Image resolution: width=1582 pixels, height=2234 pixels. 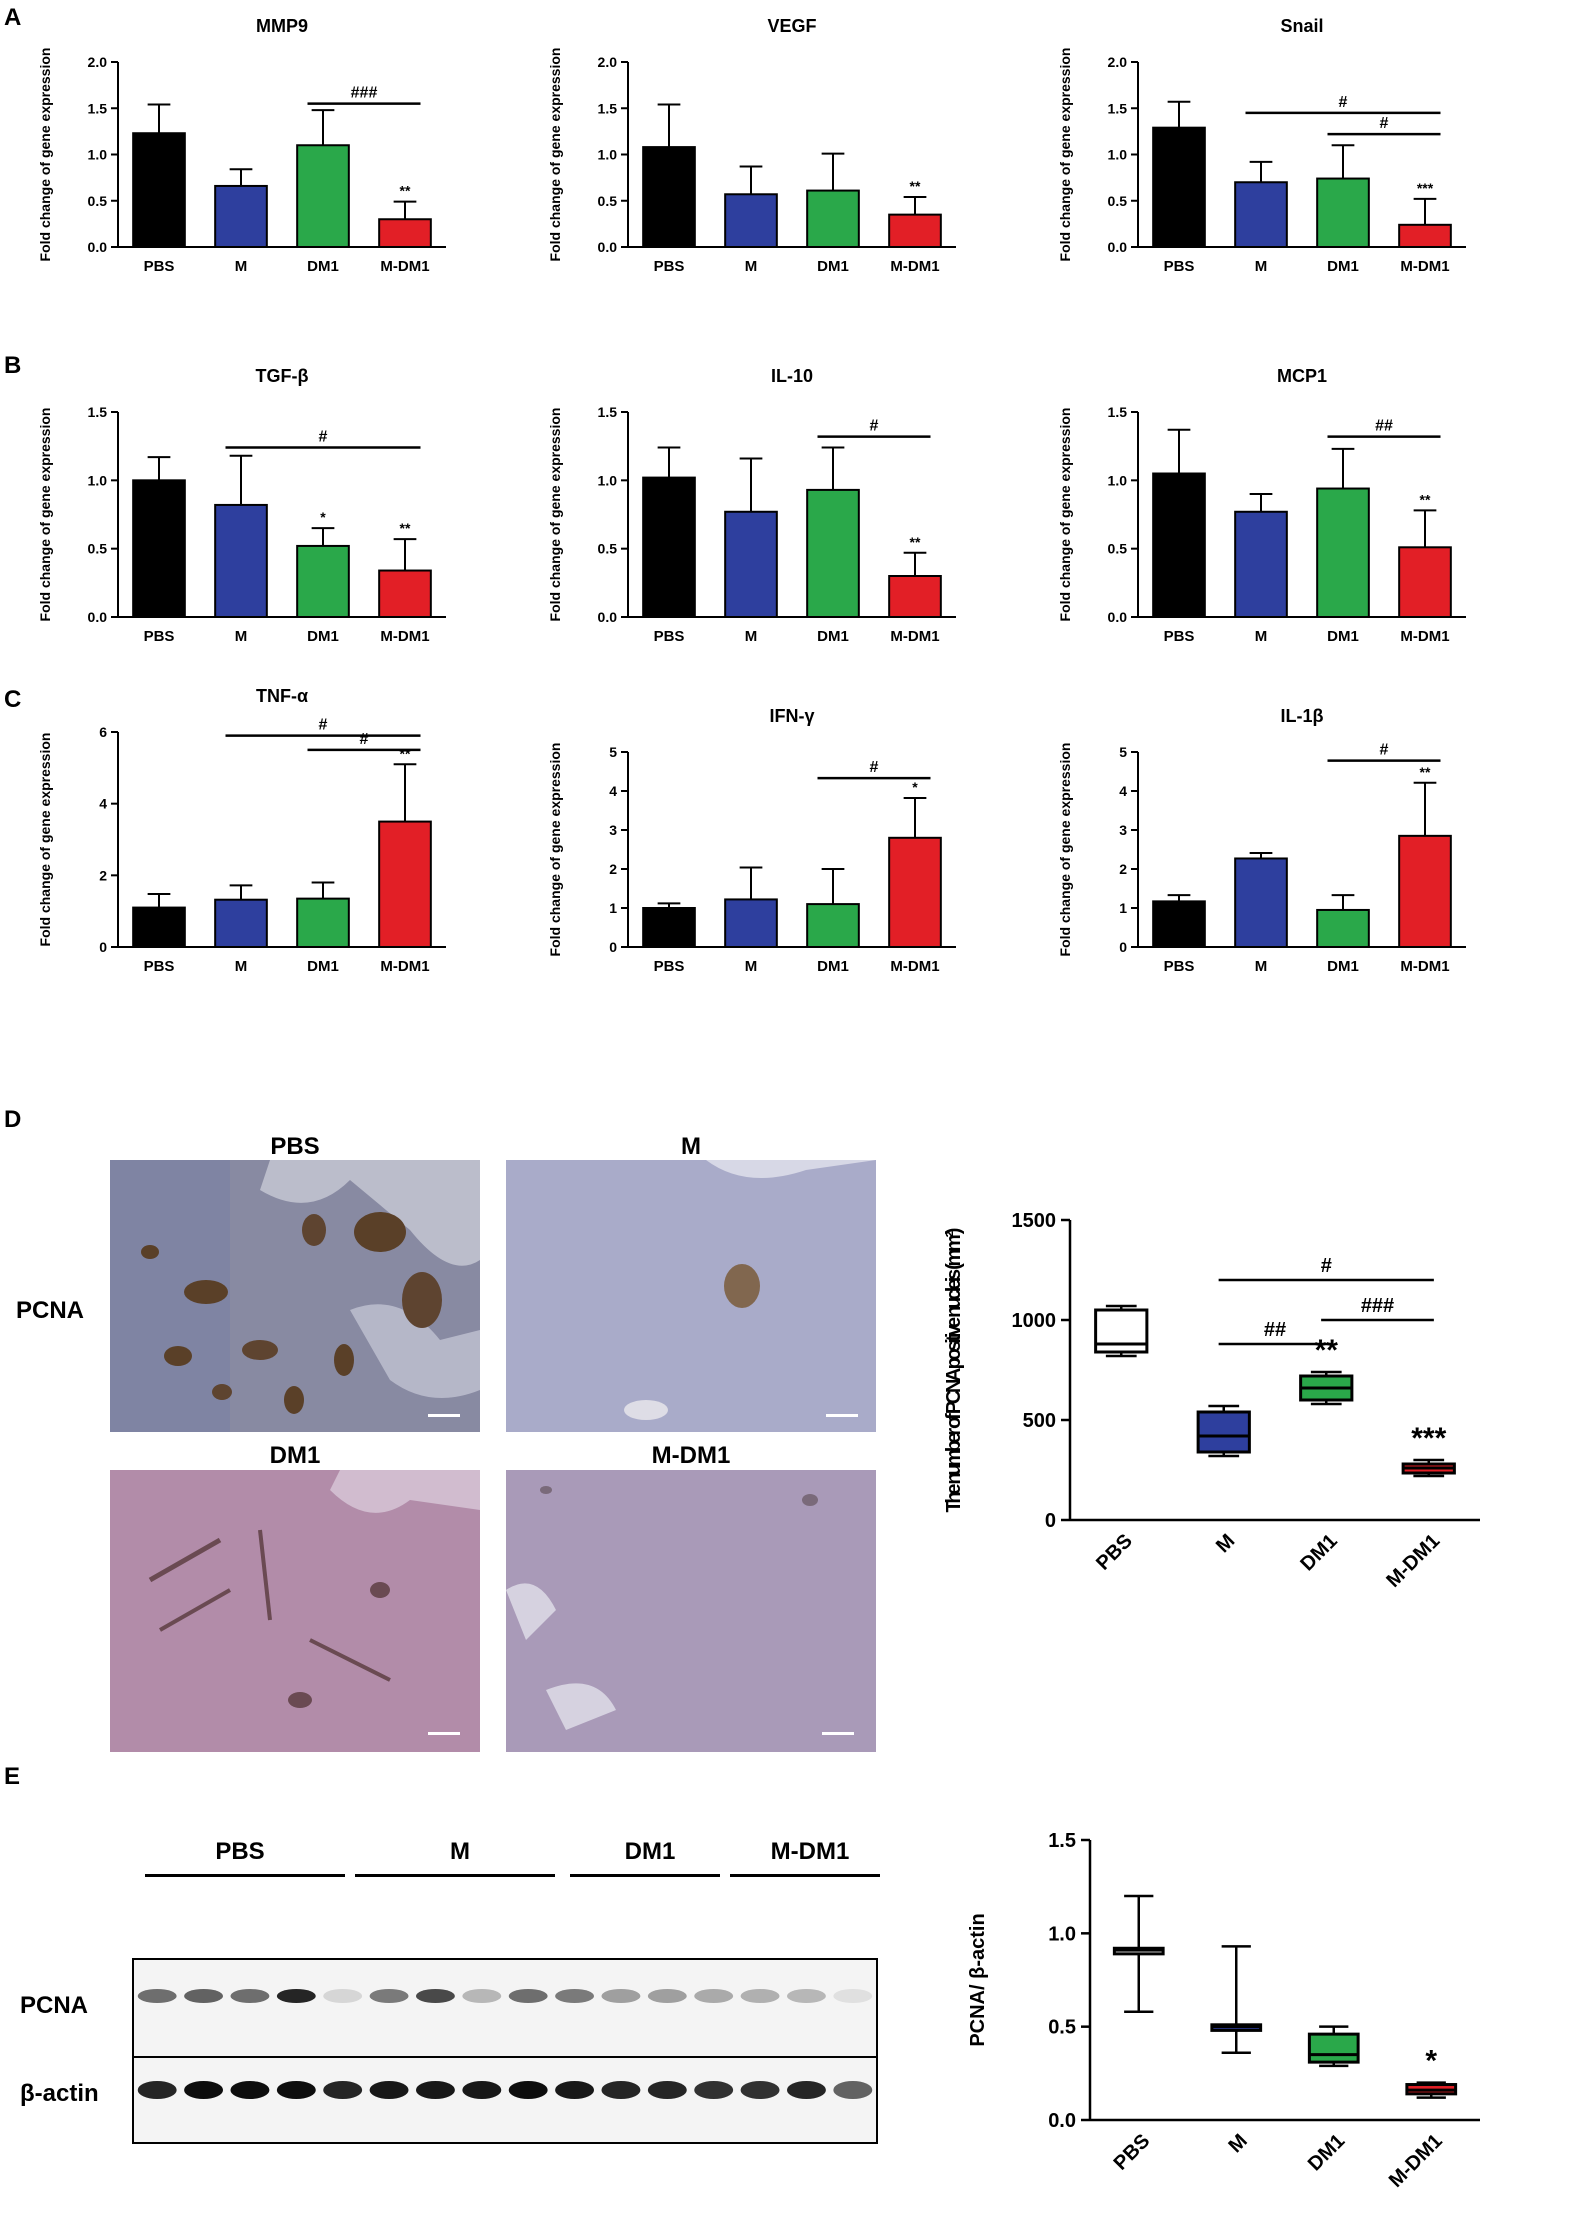 I want to click on panel-letter-e: E, so click(x=12, y=1776).